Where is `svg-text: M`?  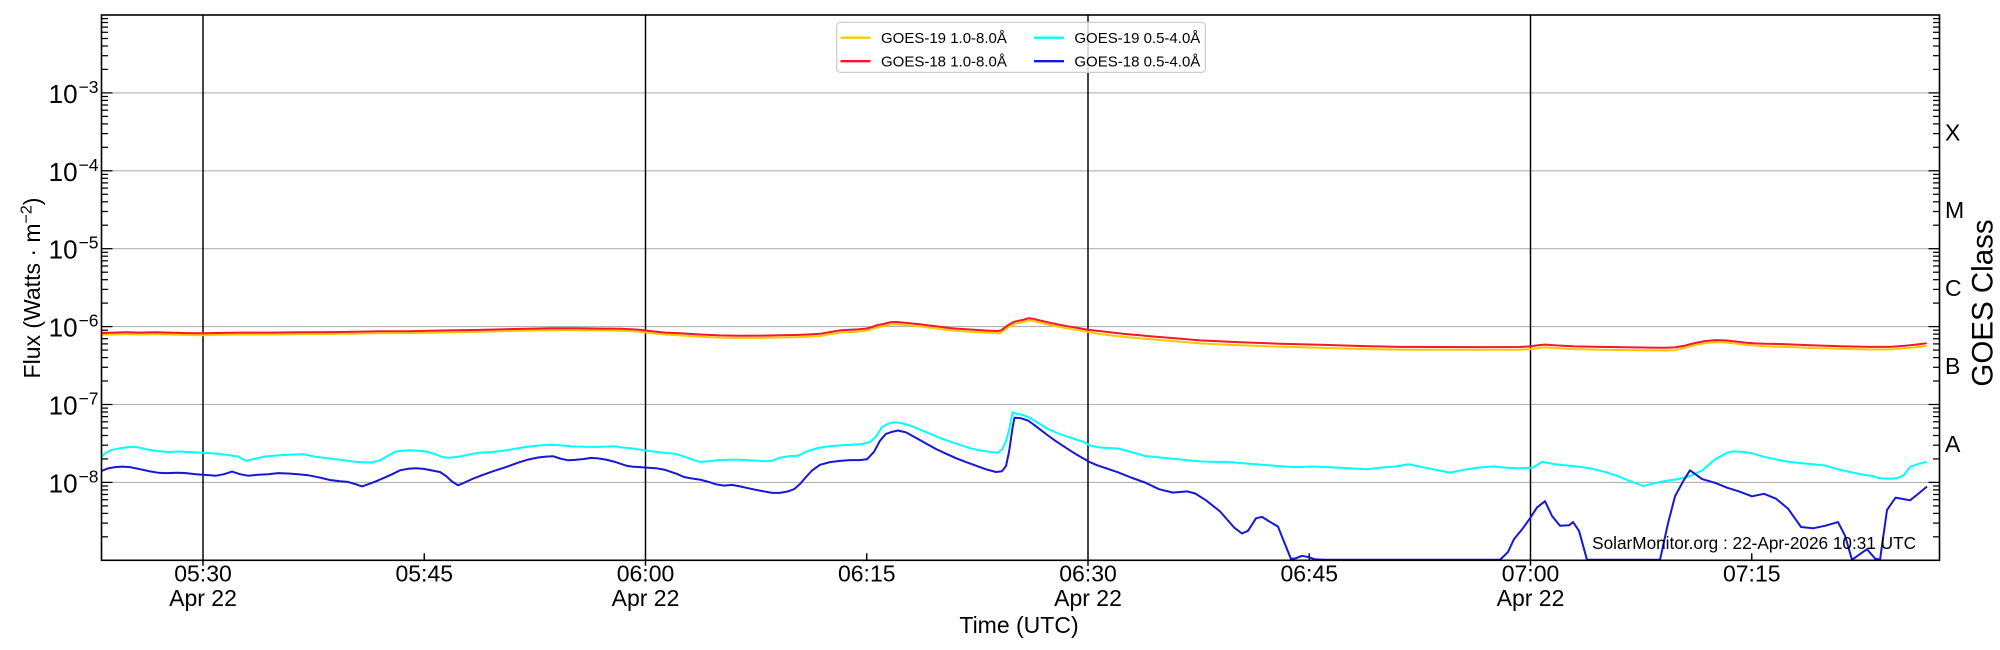
svg-text: M is located at coordinates (1954, 210).